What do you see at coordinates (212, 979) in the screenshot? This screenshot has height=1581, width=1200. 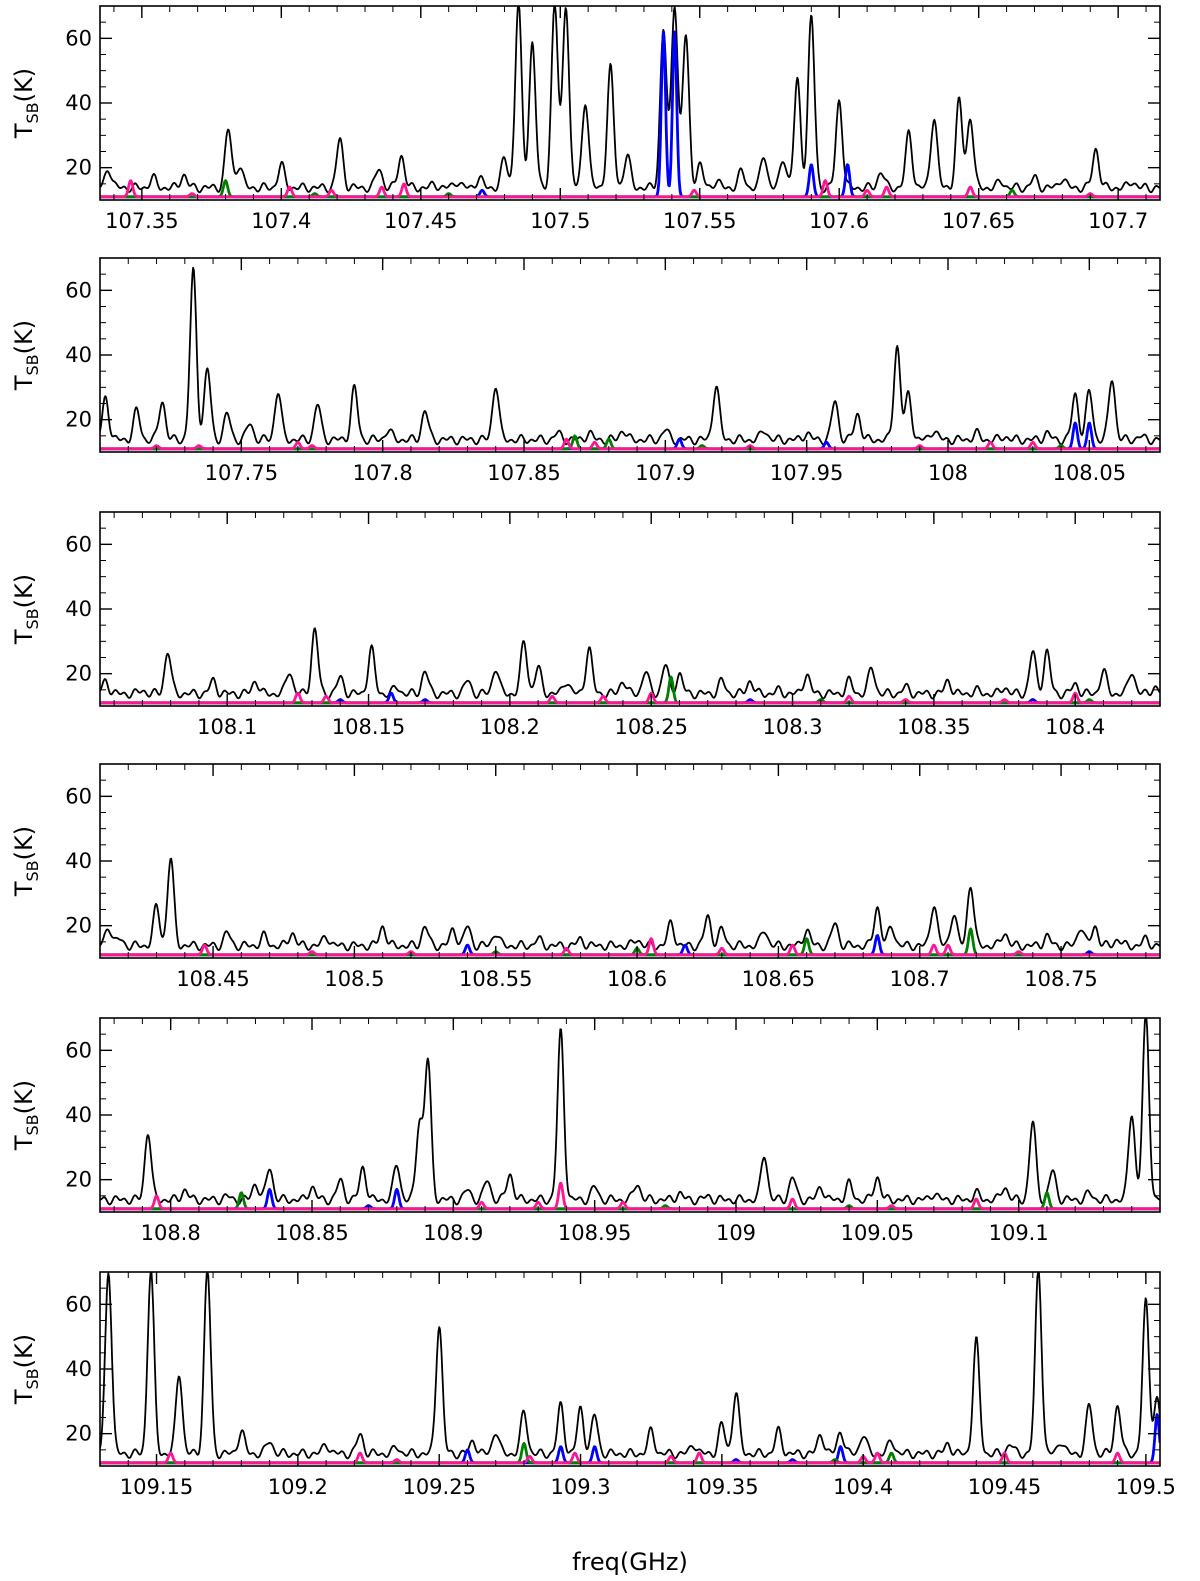 I see `x-tick-label: 108.45` at bounding box center [212, 979].